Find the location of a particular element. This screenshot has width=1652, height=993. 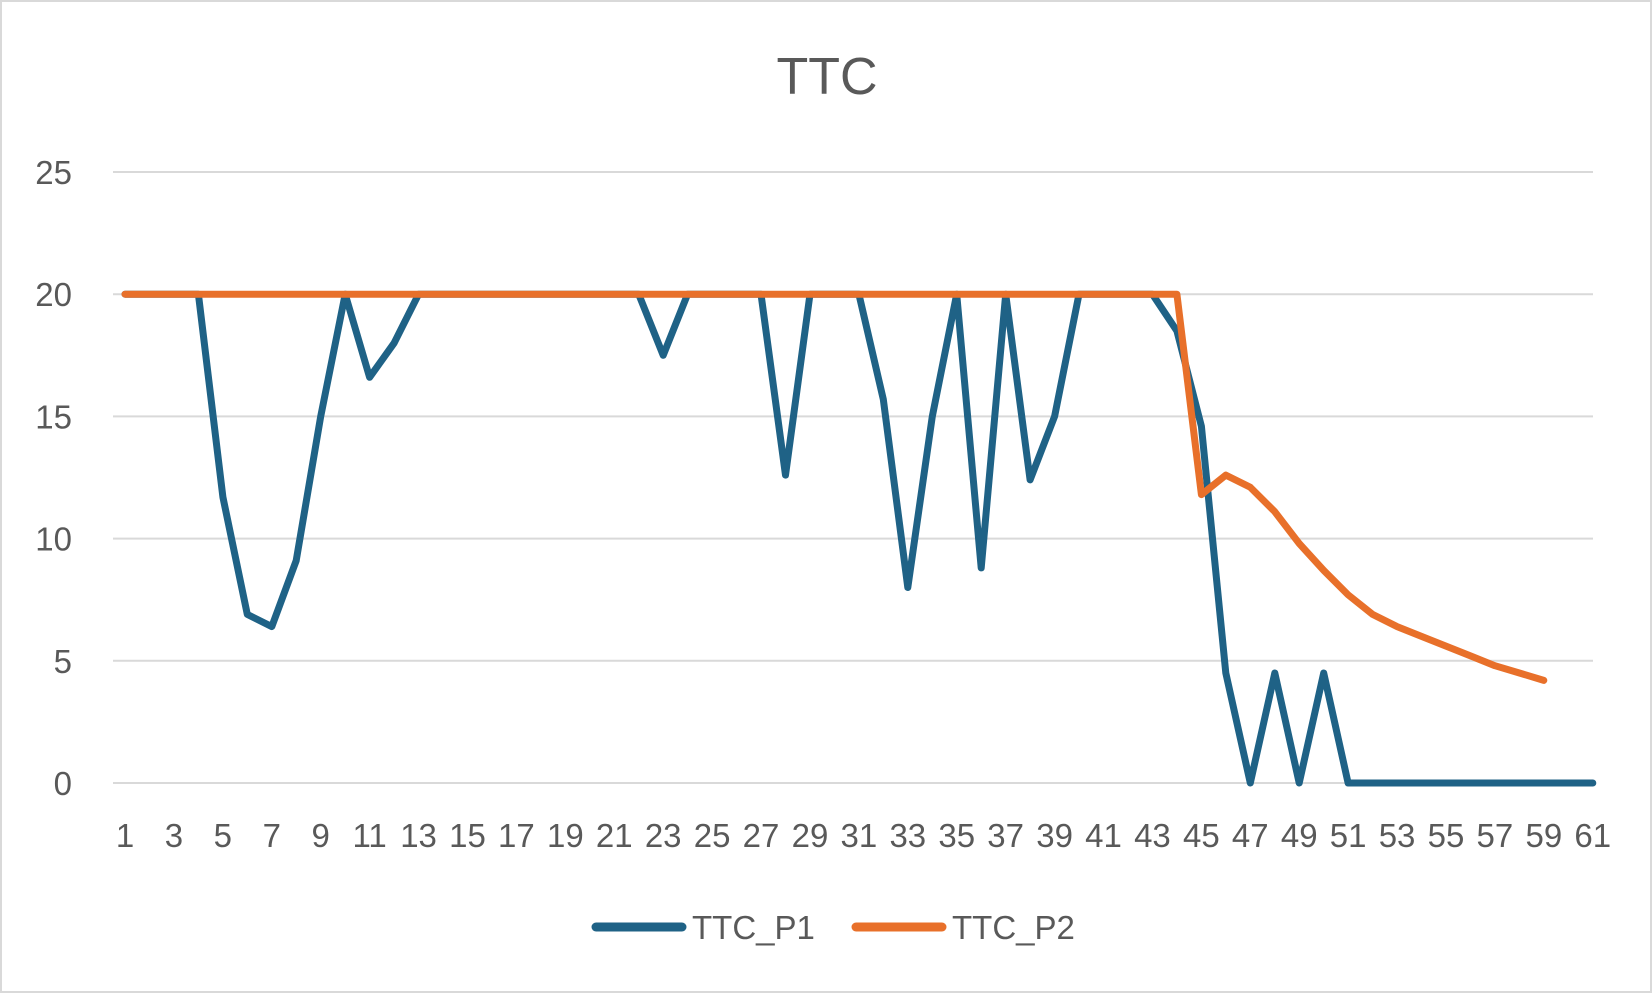

x-tick-label: 15 is located at coordinates (467, 835).